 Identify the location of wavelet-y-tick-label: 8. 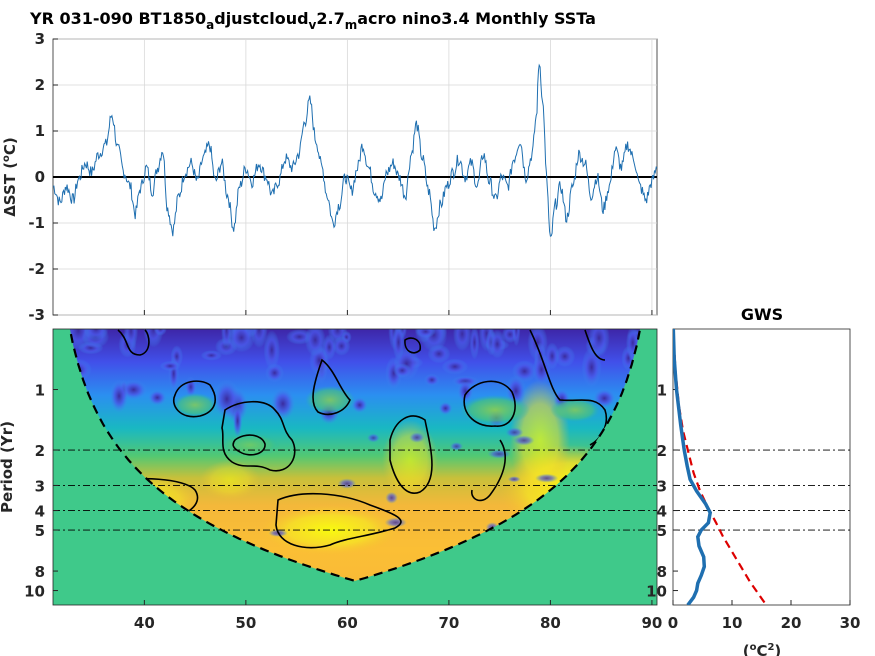
(40, 572).